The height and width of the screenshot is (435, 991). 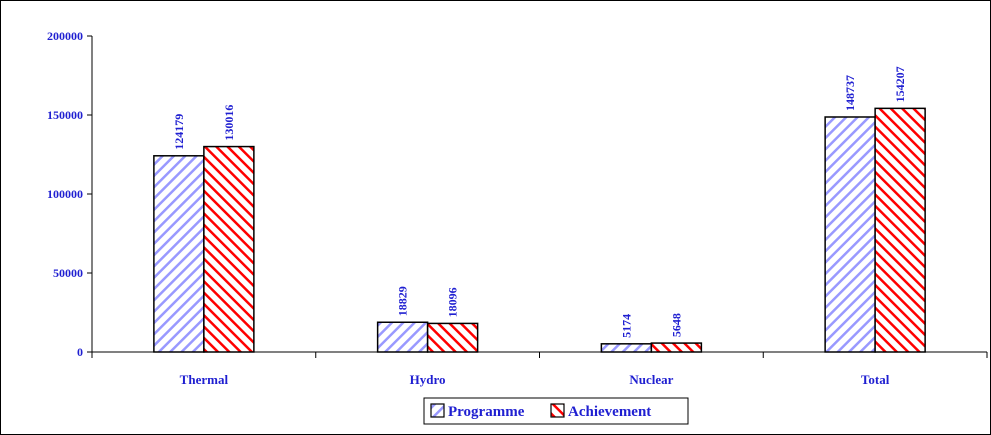 I want to click on category-label: Nuclear, so click(x=651, y=379).